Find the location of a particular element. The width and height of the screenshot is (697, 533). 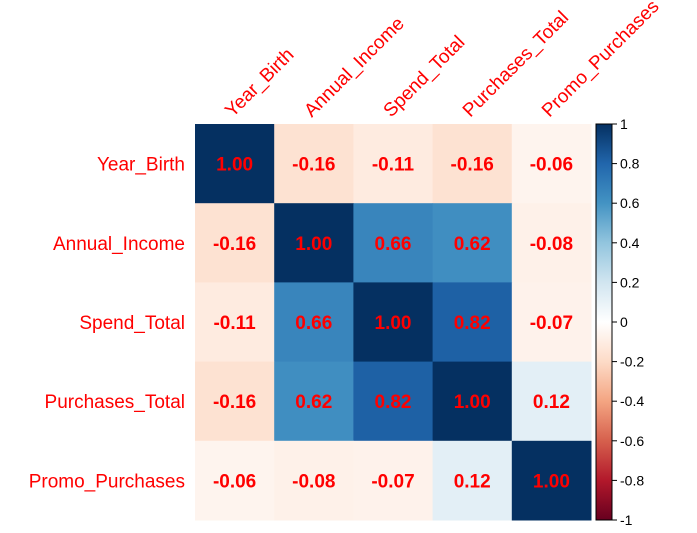

row-label: Spend_Total is located at coordinates (132, 323).